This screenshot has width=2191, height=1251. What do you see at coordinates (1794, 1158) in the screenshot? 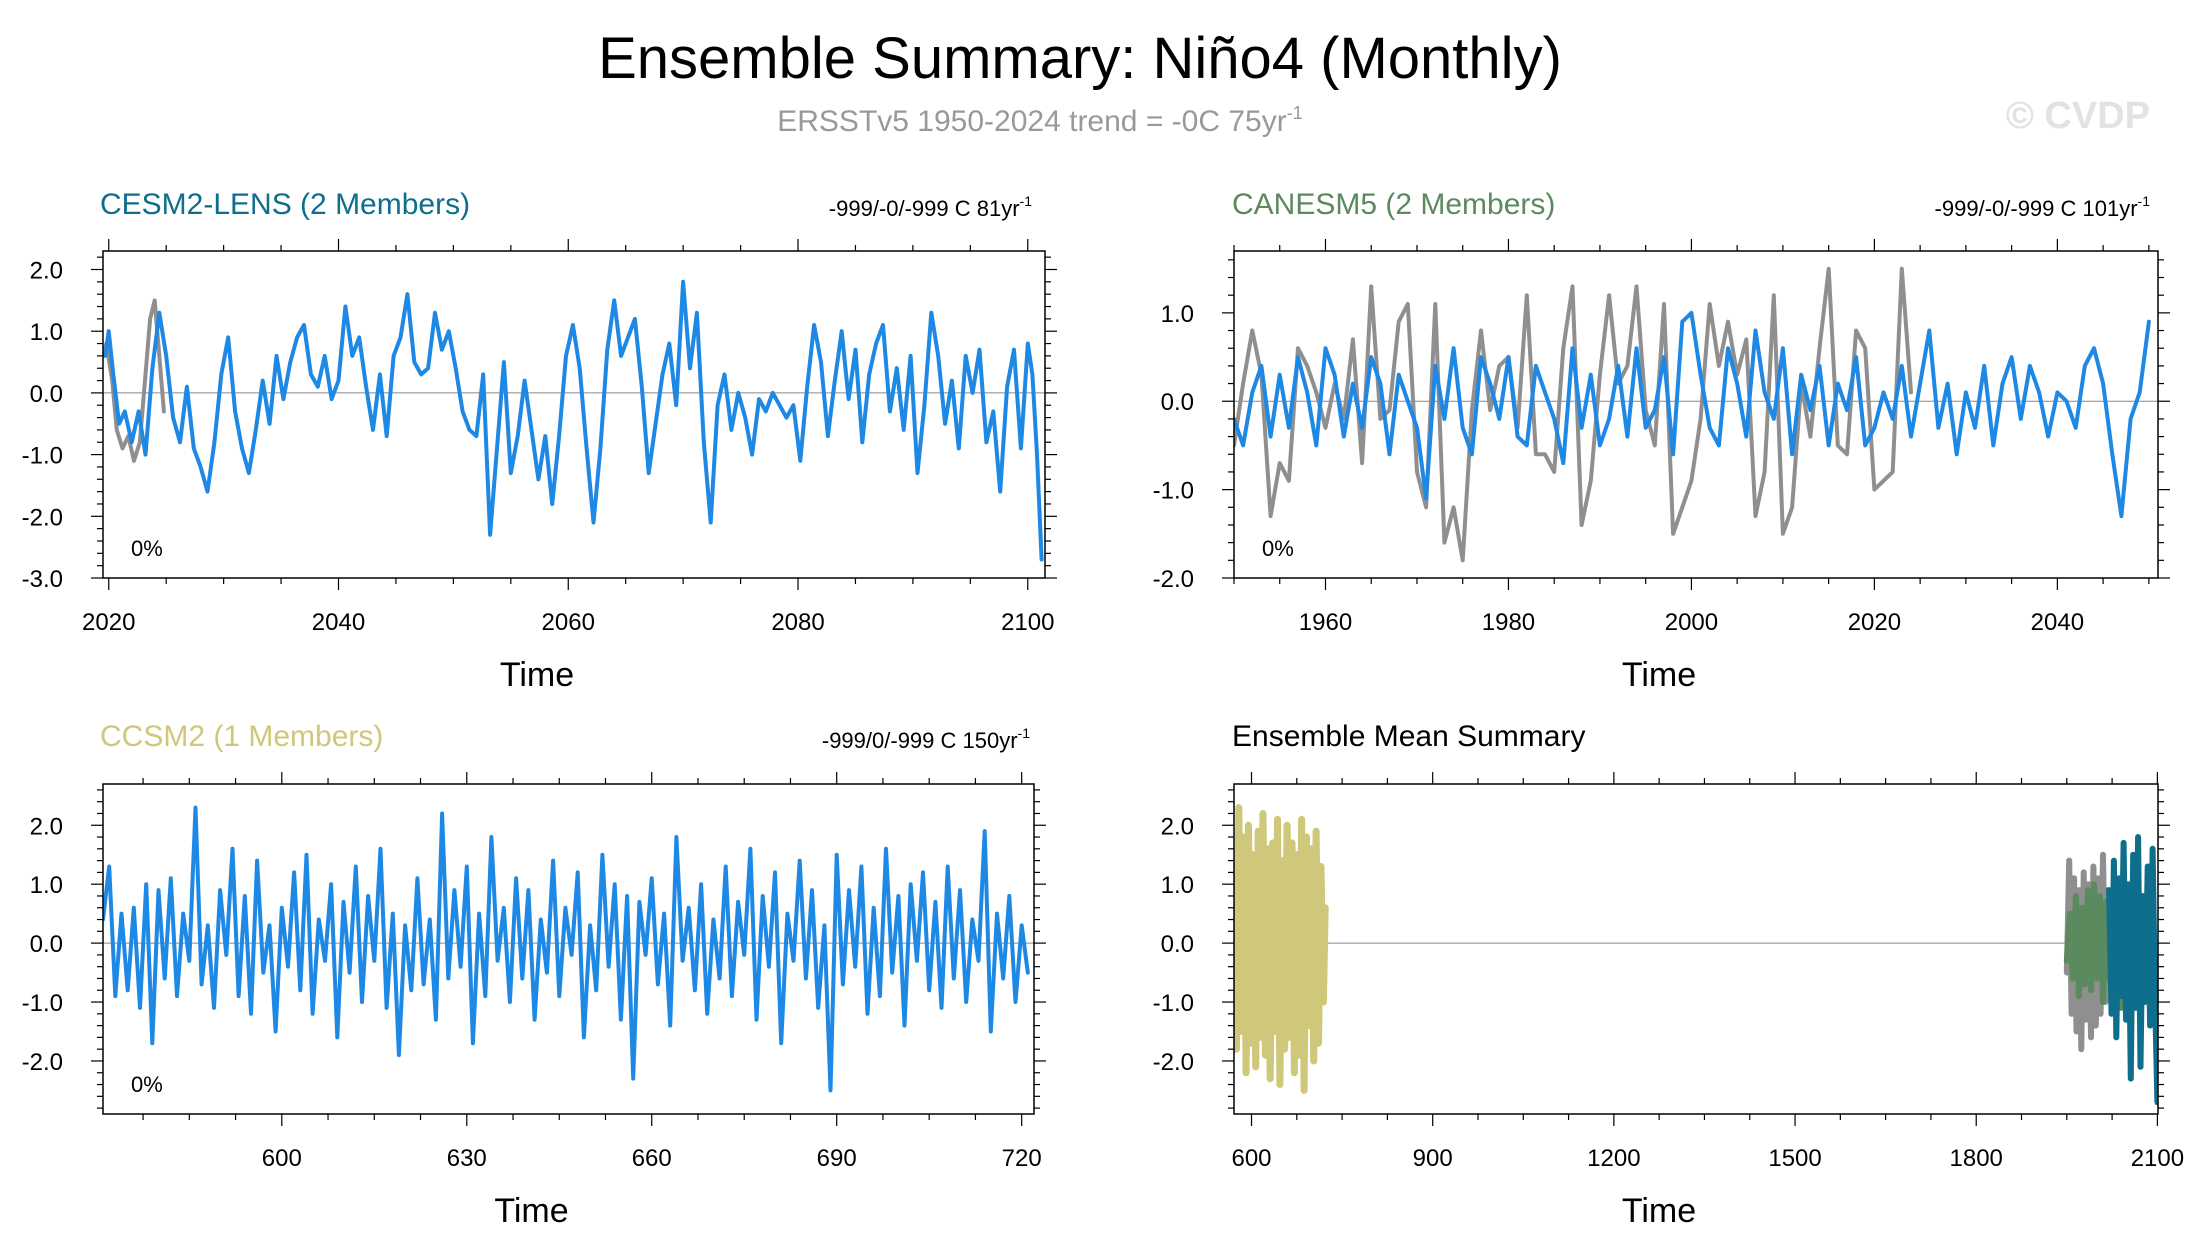
I see `xtick-label: 1500` at bounding box center [1794, 1158].